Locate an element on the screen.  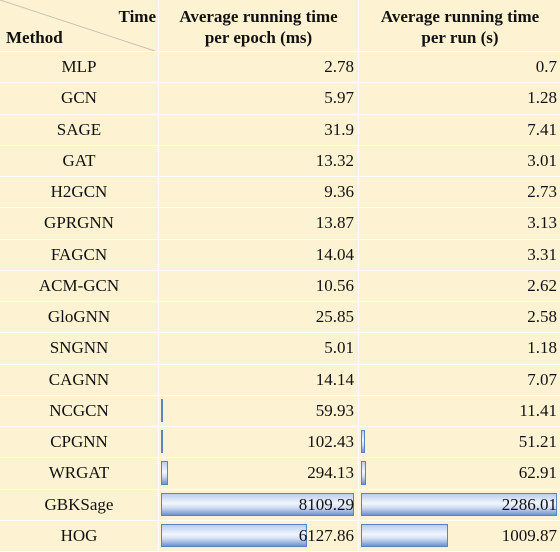
corner-header-time: Time is located at coordinates (137, 16).